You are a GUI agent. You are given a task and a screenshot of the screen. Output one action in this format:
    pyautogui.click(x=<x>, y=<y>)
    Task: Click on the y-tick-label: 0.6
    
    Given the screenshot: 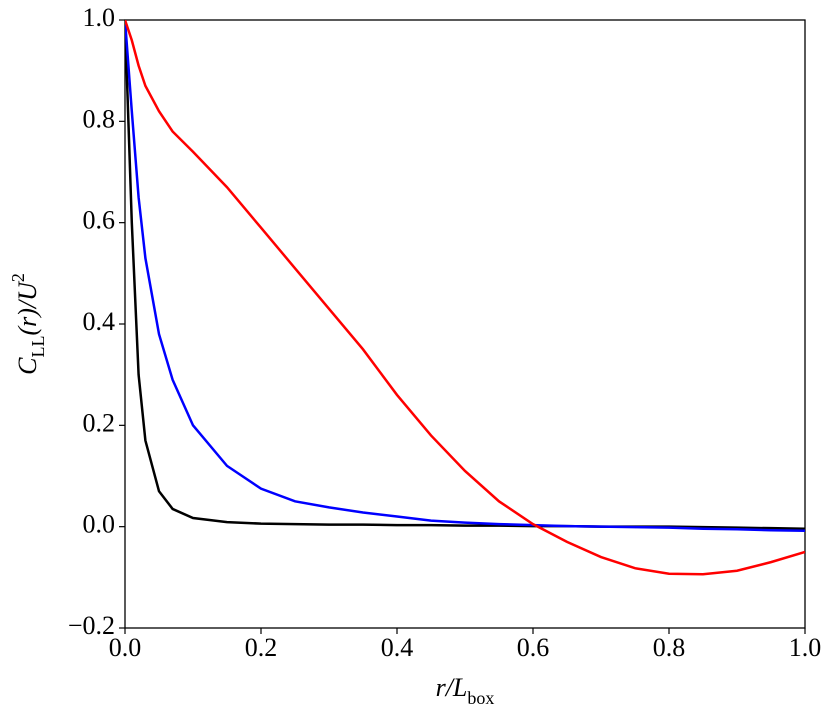 What is the action you would take?
    pyautogui.click(x=99, y=220)
    